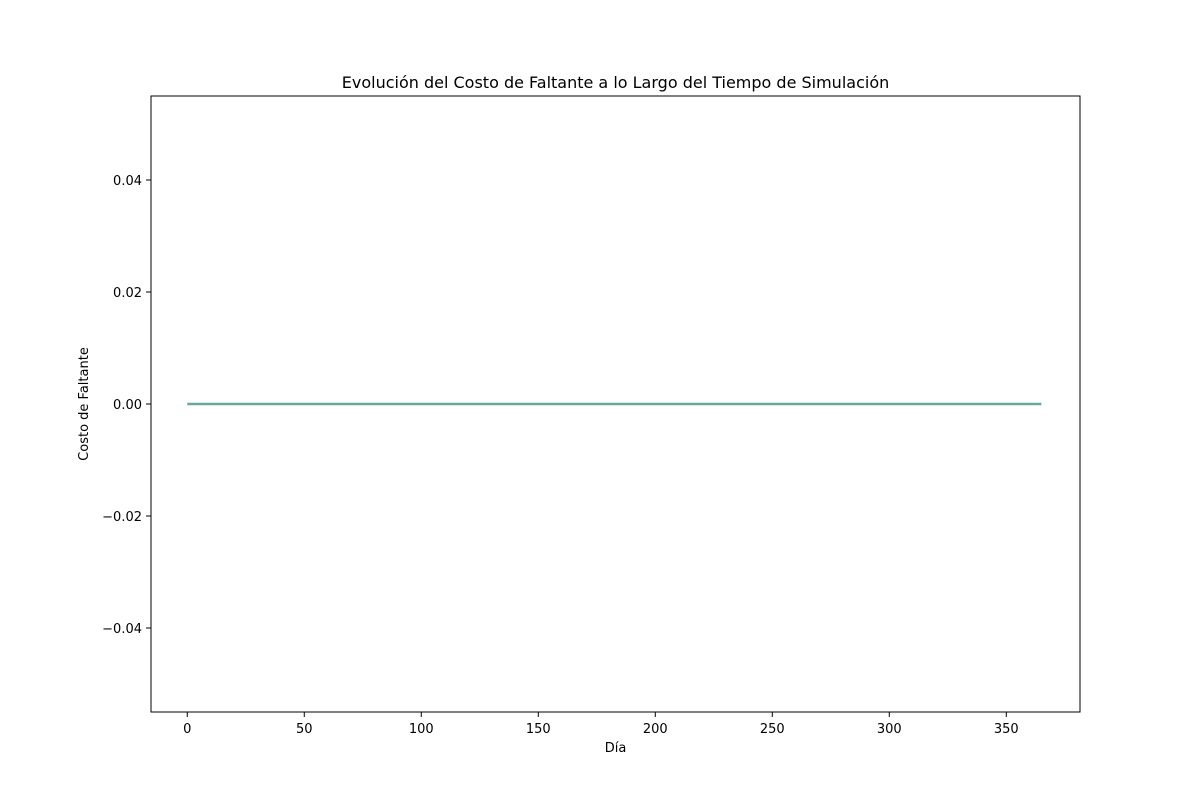 The image size is (1200, 800). What do you see at coordinates (1006, 729) in the screenshot?
I see `x-tick-label: 350` at bounding box center [1006, 729].